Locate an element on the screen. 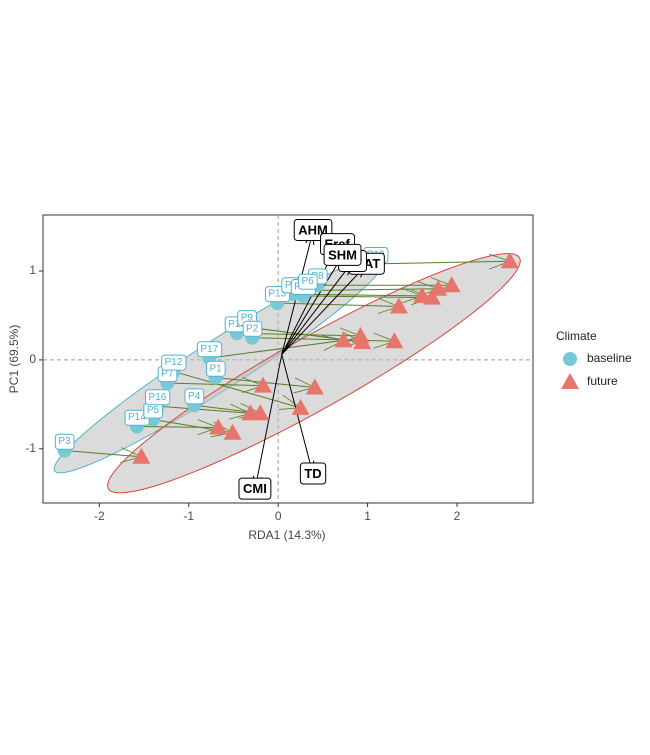  legend-title: Climate is located at coordinates (576, 336).